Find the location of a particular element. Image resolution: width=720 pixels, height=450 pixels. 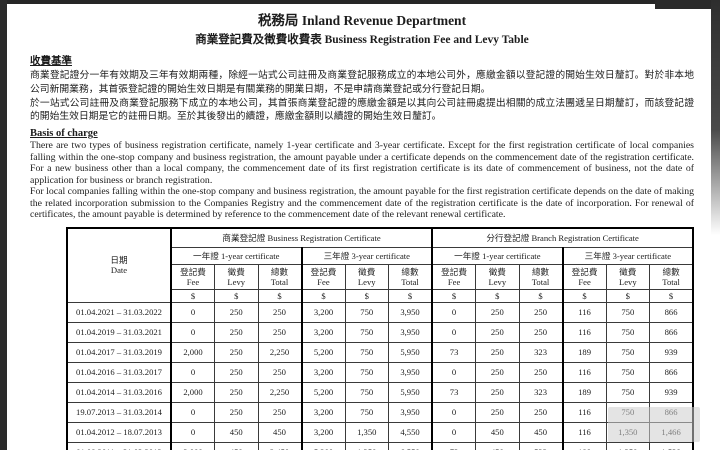

date-range-cell: 01.08.2011 – 31.03.2012 is located at coordinates (119, 445).